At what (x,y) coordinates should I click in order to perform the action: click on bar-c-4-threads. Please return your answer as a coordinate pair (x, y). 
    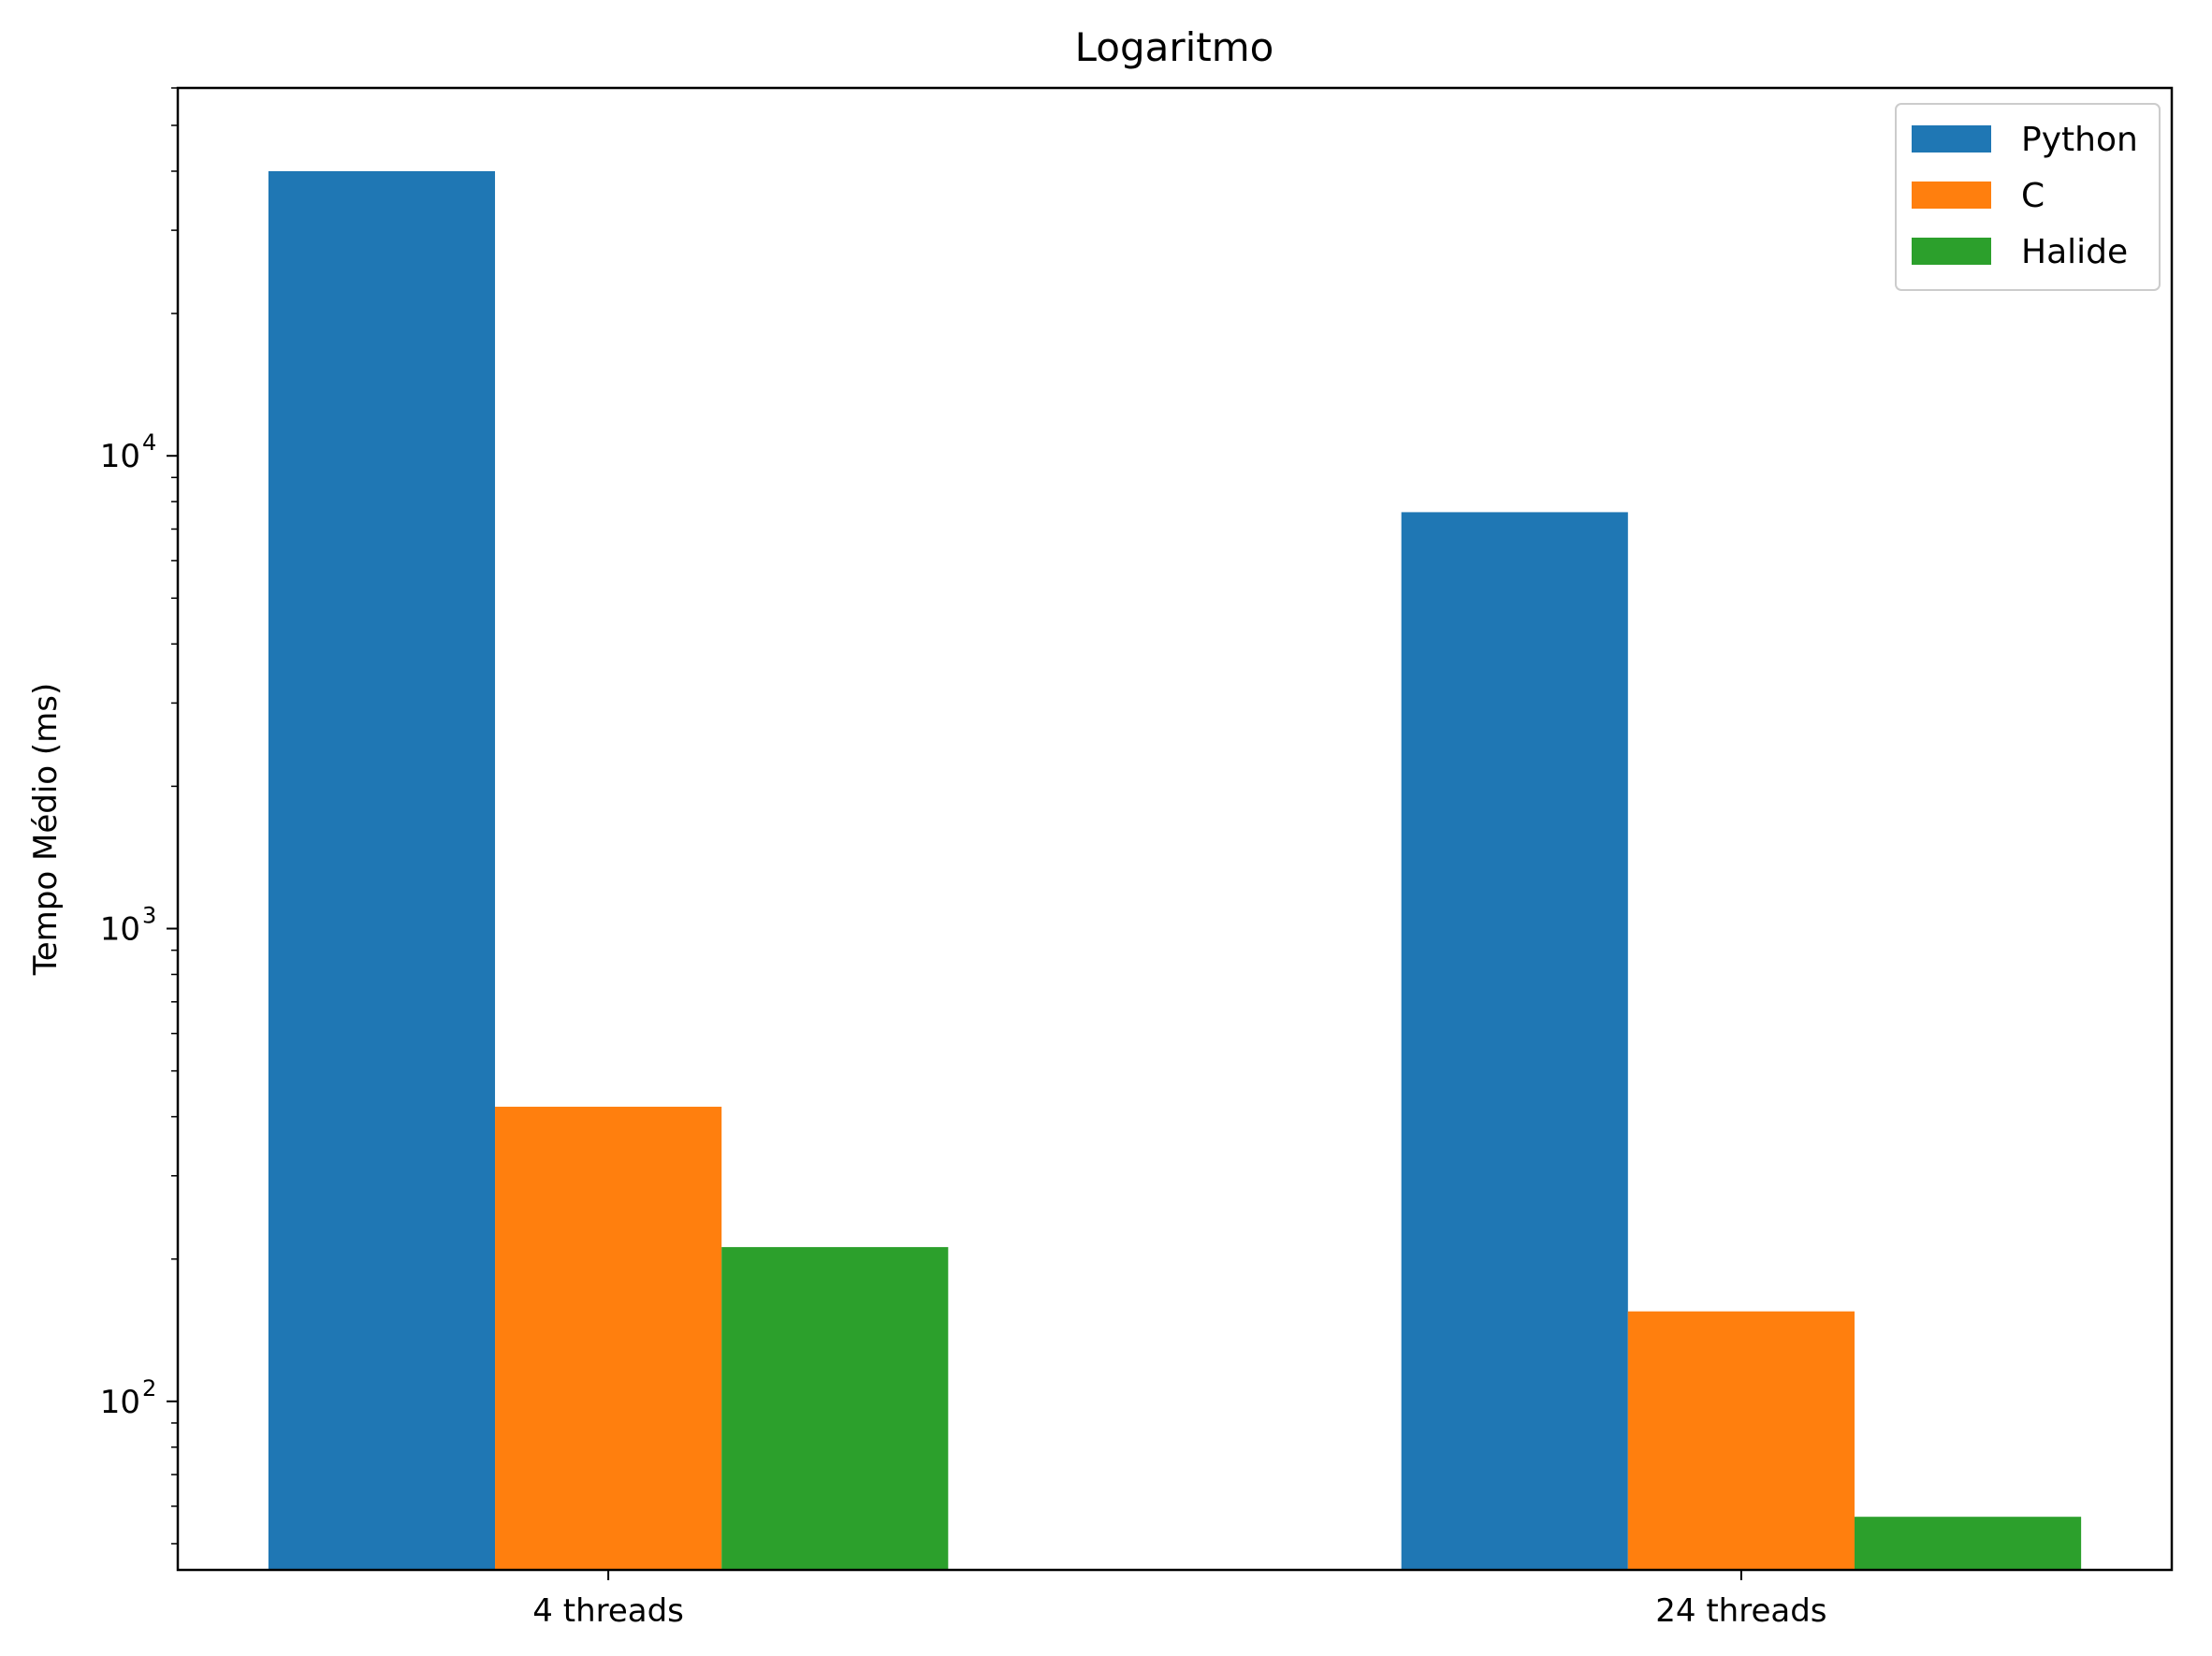
    Looking at the image, I should click on (608, 1338).